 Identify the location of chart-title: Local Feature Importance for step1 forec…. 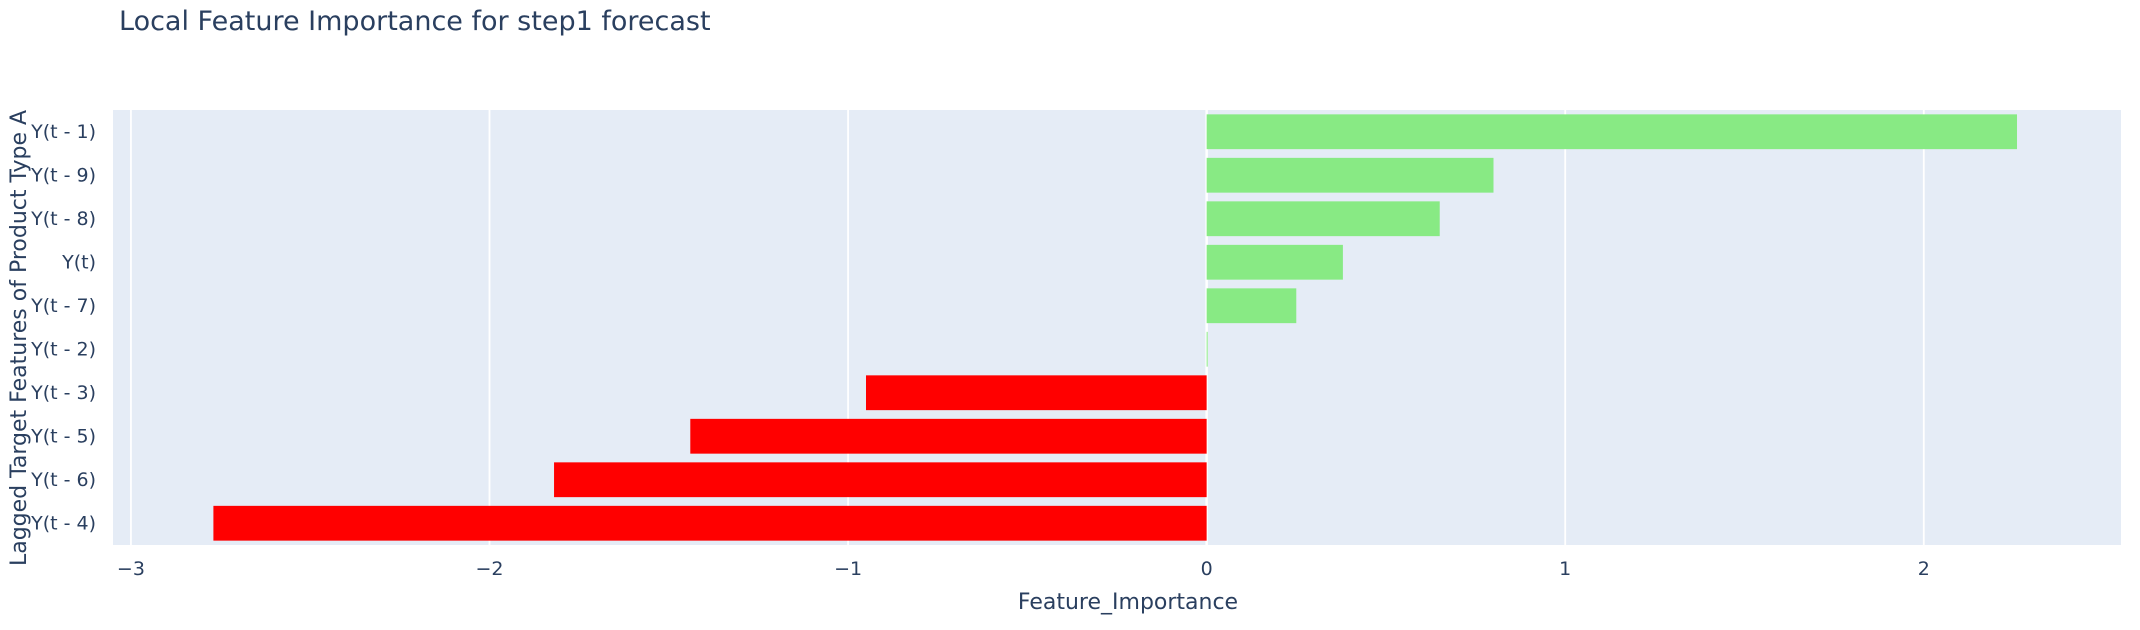
(415, 21).